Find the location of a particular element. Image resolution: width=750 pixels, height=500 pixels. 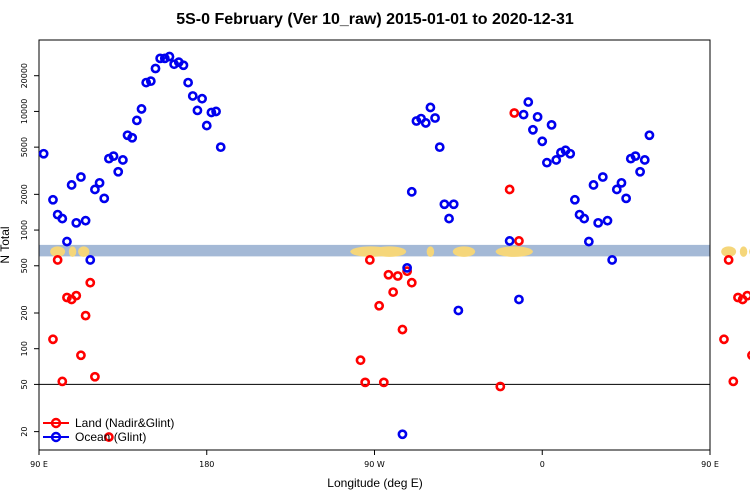

x-tick-label: 180 is located at coordinates (206, 464).